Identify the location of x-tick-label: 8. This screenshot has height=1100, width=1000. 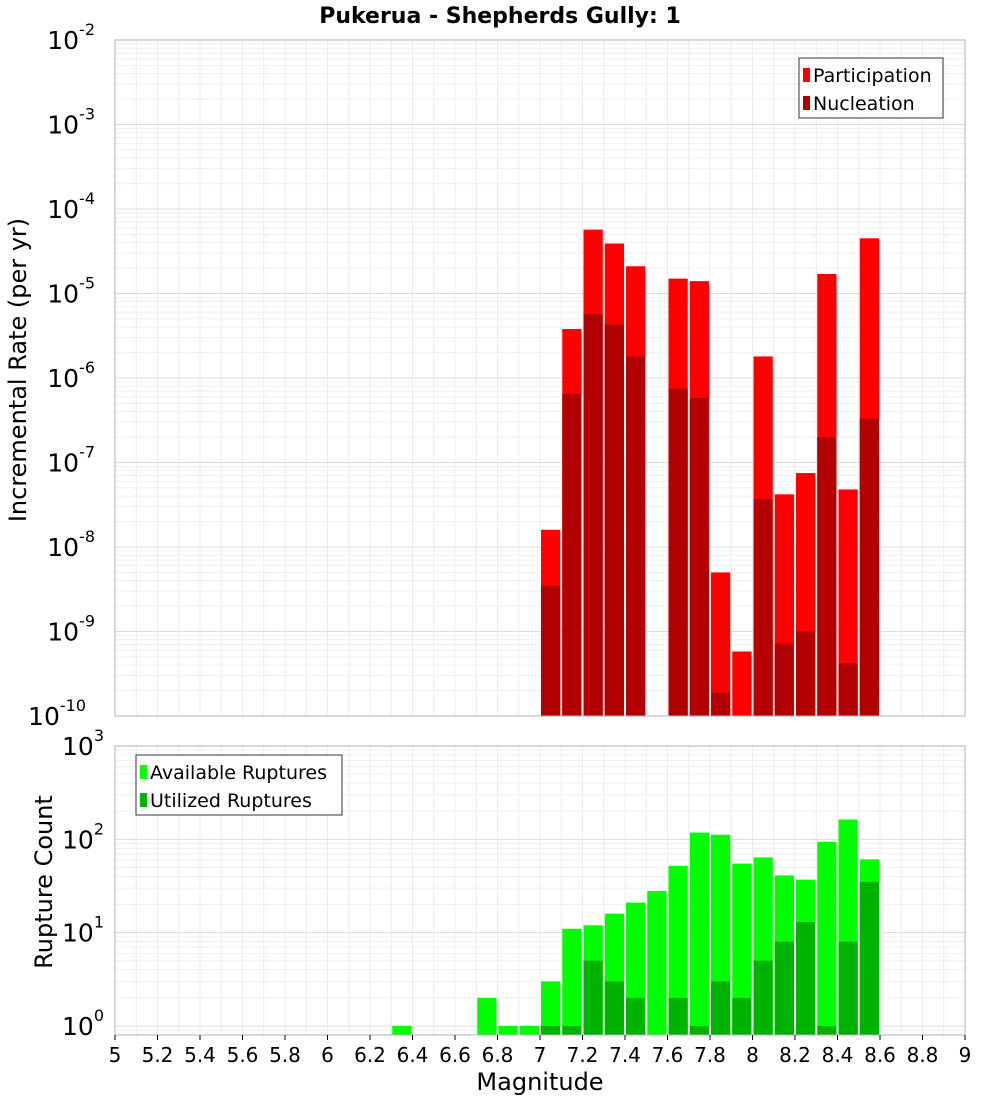
(752, 1055).